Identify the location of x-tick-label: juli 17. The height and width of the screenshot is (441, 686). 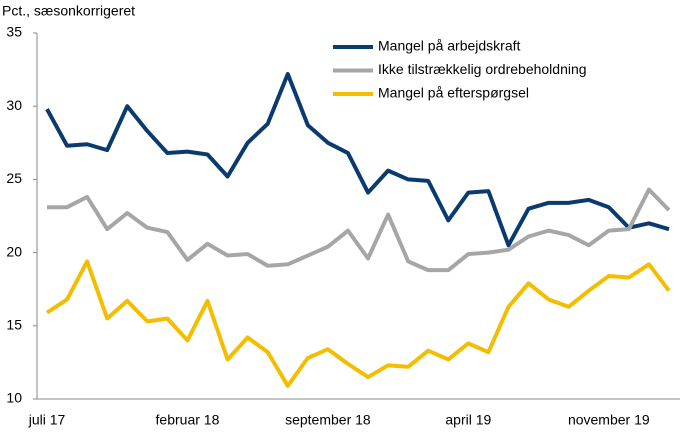
(47, 420).